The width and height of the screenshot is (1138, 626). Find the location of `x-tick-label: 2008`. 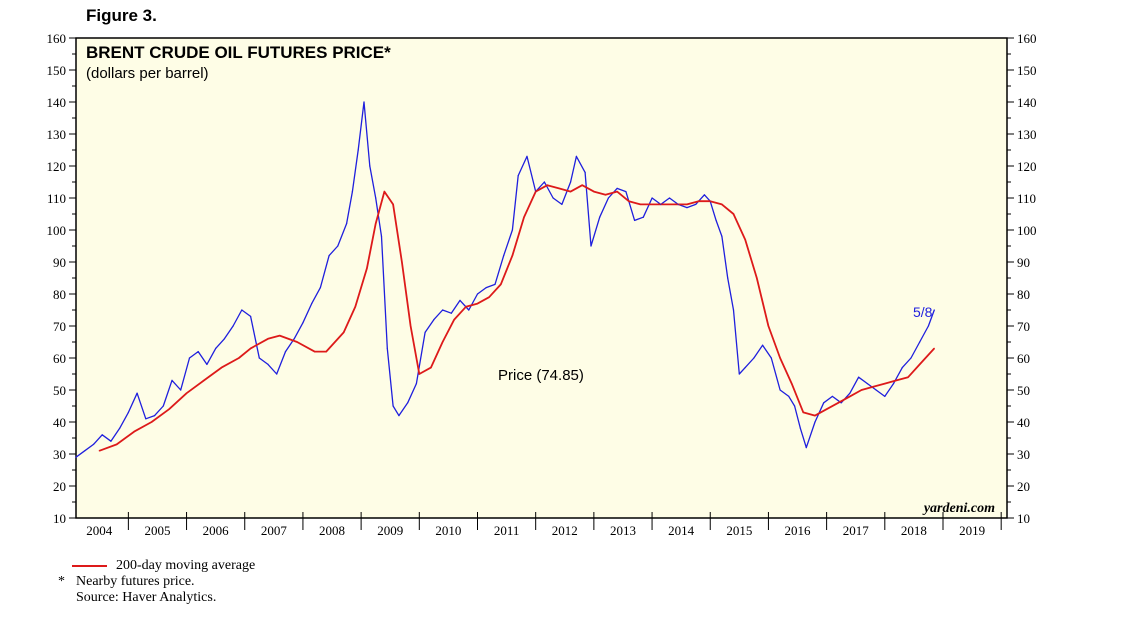

x-tick-label: 2008 is located at coordinates (332, 530).